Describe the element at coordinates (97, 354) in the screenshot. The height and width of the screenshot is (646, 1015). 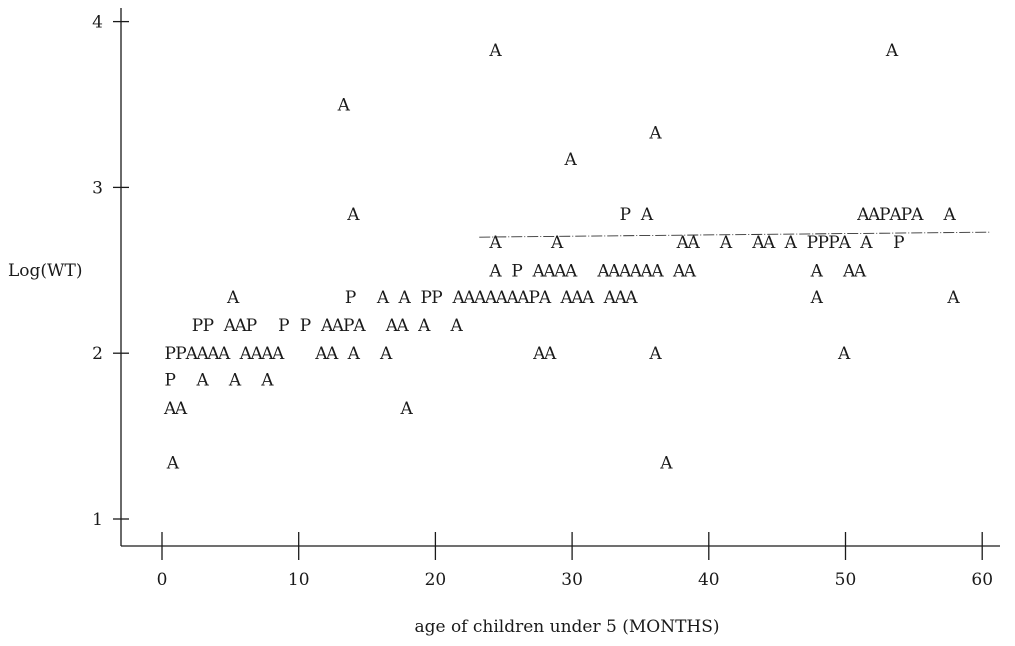
I see `y-tick-label: 2` at that location.